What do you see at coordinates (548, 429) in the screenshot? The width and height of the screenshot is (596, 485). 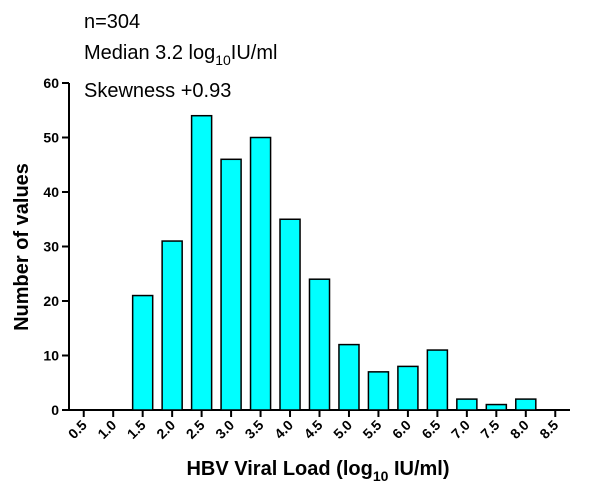 I see `x-tick-label: 8.5` at bounding box center [548, 429].